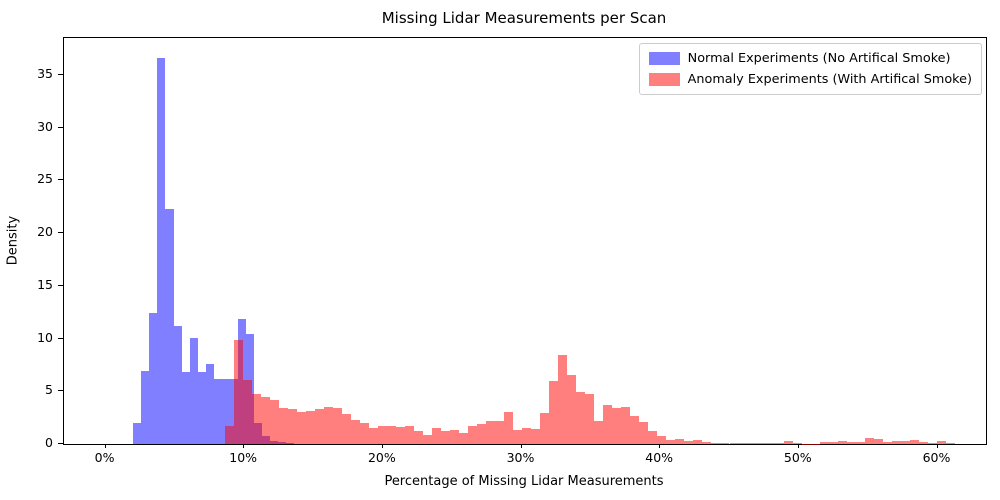 The width and height of the screenshot is (1000, 500). I want to click on x-tick-label: 10%, so click(243, 457).